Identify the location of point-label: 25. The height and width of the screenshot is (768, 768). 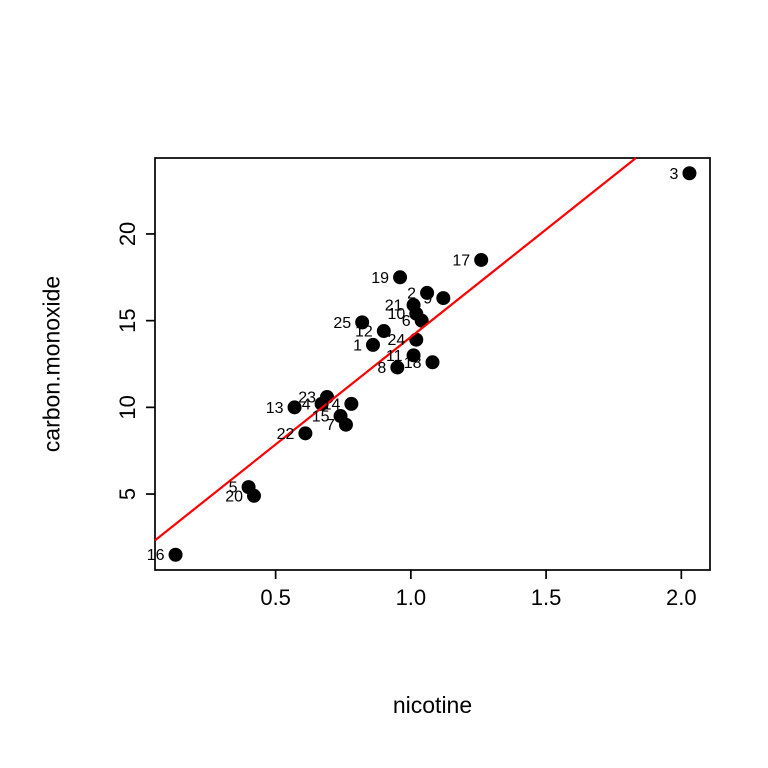
(342, 323).